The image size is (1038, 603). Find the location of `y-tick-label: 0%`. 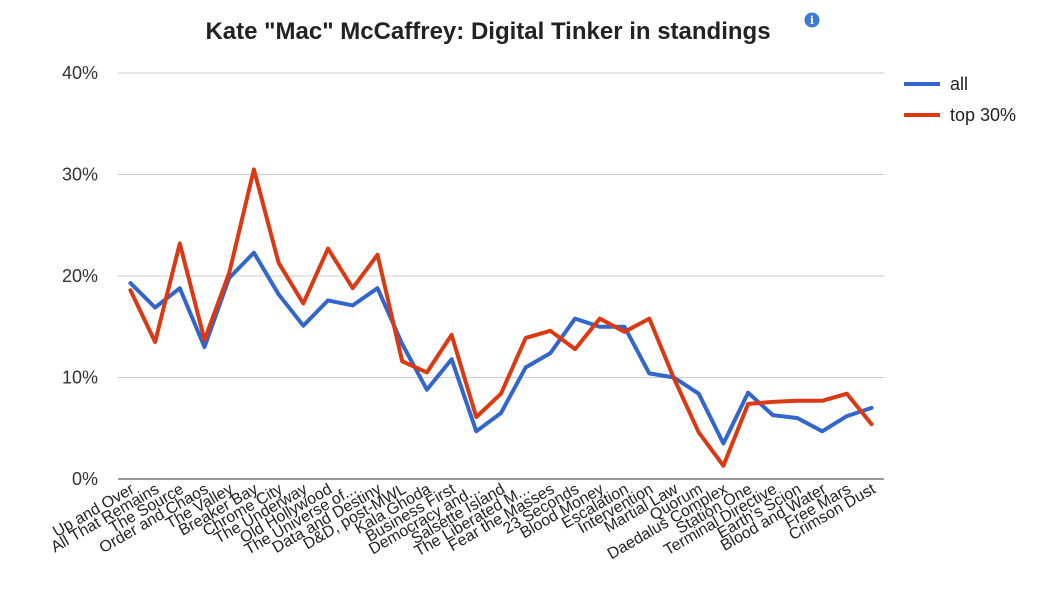

y-tick-label: 0% is located at coordinates (85, 479).